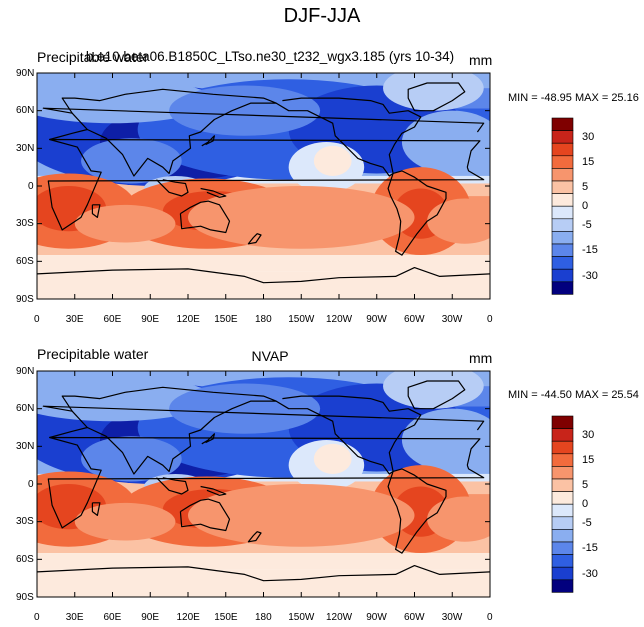 This screenshot has width=644, height=627. What do you see at coordinates (322, 16) in the screenshot?
I see `main-title: DJF-JJA` at bounding box center [322, 16].